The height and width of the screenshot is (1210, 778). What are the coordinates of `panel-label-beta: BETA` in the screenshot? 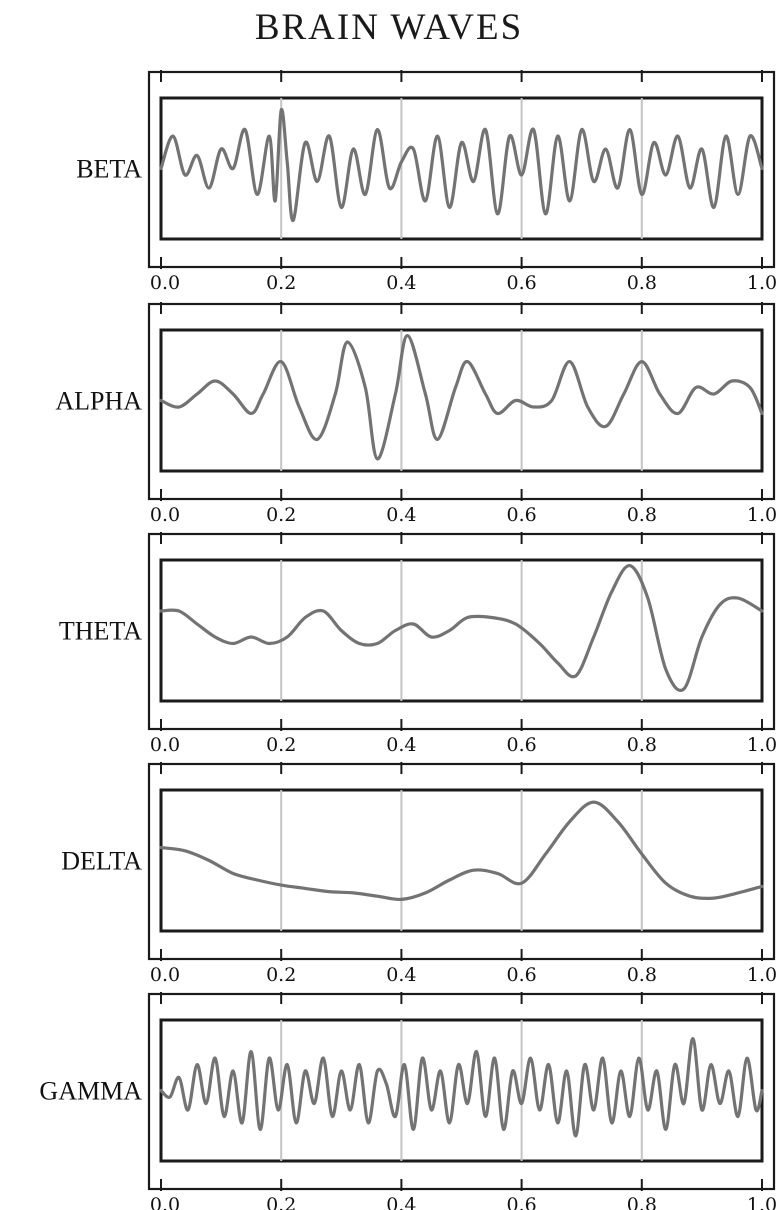 It's located at (109, 169).